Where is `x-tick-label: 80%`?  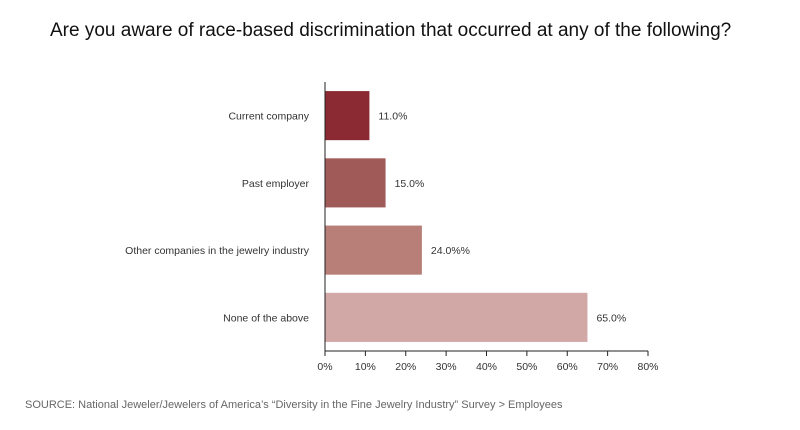
x-tick-label: 80% is located at coordinates (647, 367).